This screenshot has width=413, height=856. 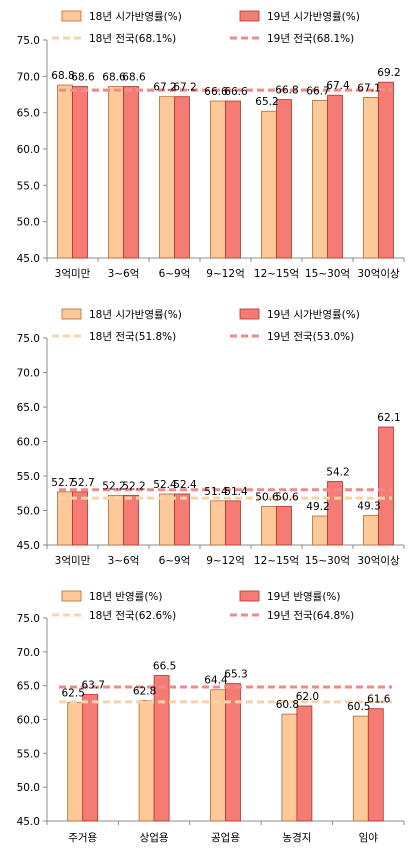 What do you see at coordinates (276, 561) in the screenshot?
I see `x-tick-label: 12~15억` at bounding box center [276, 561].